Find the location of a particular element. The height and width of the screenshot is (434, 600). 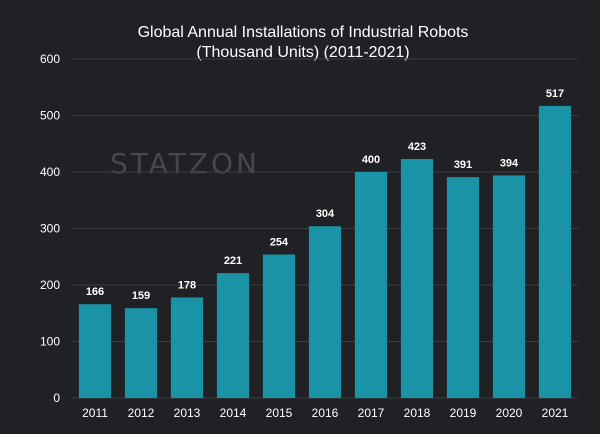

bar-value-label: 400 is located at coordinates (371, 160).